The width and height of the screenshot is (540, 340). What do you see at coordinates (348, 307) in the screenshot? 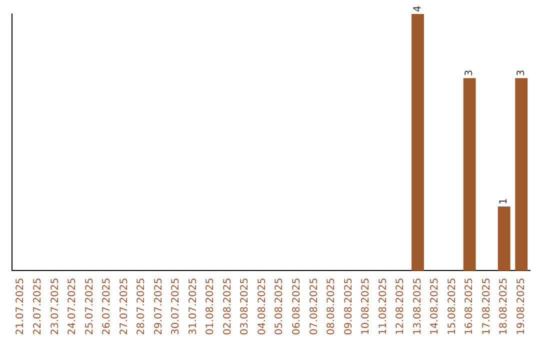
I see `x-tick-label: 09.08.2025` at bounding box center [348, 307].